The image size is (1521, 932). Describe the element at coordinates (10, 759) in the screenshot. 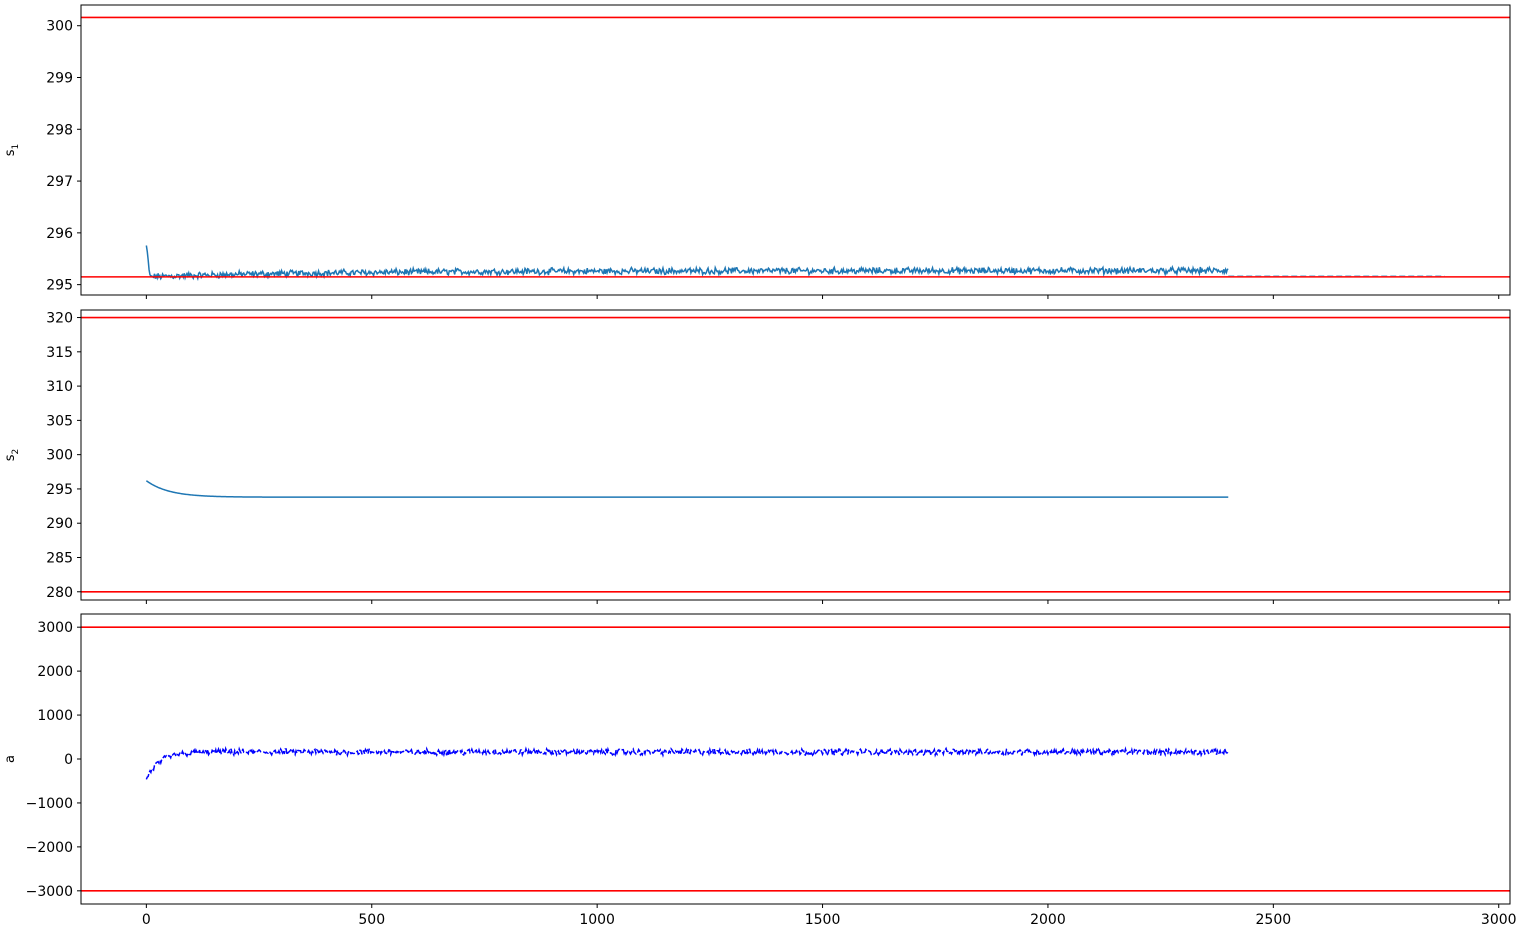

I see `y-axis-label: a` at that location.